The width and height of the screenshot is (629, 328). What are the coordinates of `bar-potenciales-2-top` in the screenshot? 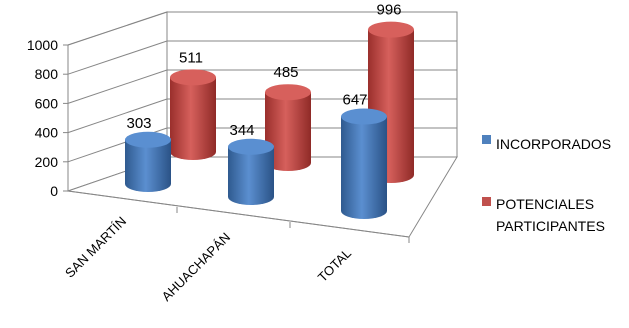 It's located at (391, 29).